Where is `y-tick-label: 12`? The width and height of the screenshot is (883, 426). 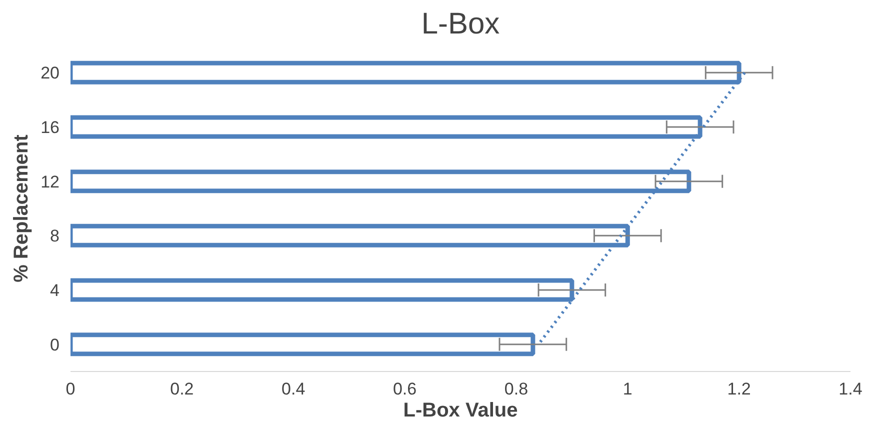 y-tick-label: 12 is located at coordinates (50, 182).